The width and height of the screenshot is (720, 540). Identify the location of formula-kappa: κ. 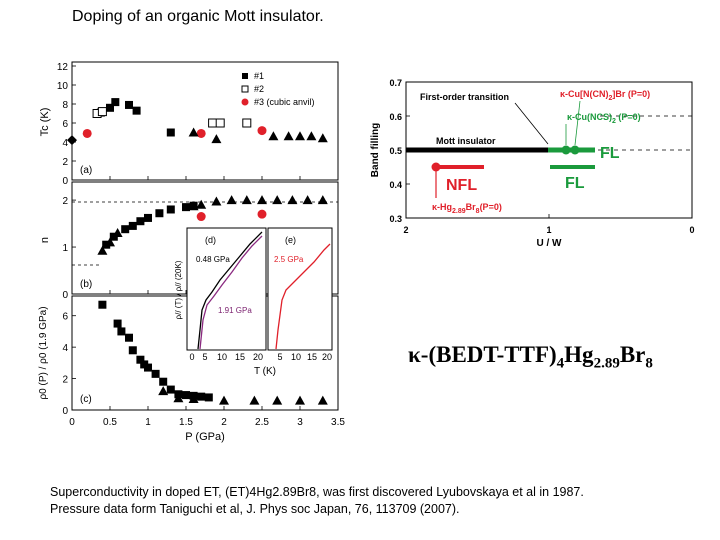
(414, 354).